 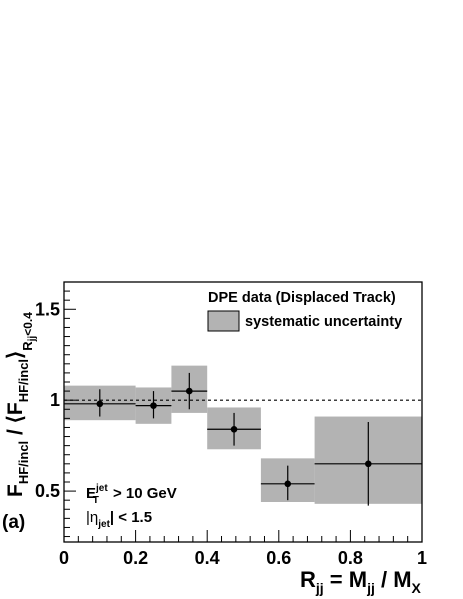 What do you see at coordinates (422, 558) in the screenshot?
I see `x-tick-label-5: 1` at bounding box center [422, 558].